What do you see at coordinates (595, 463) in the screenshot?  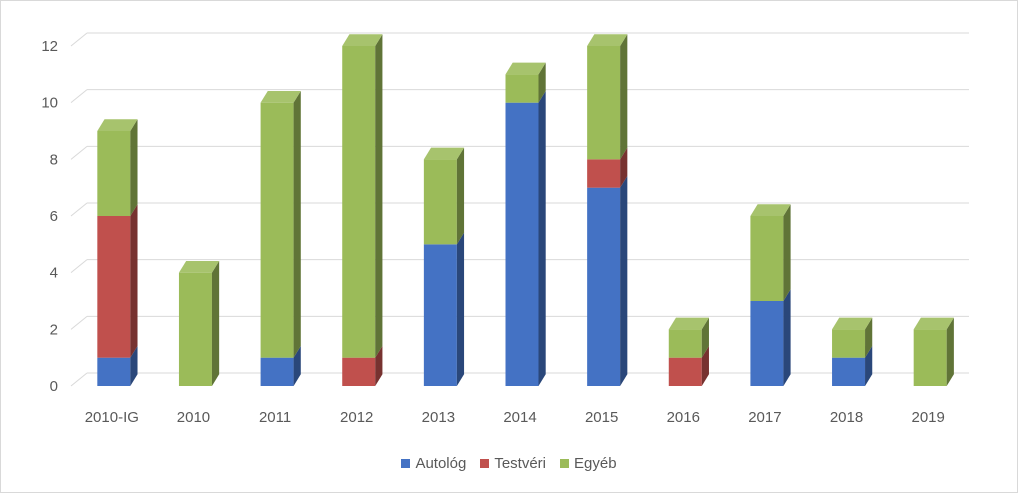 I see `legend-label-egyeb: Egyéb` at bounding box center [595, 463].